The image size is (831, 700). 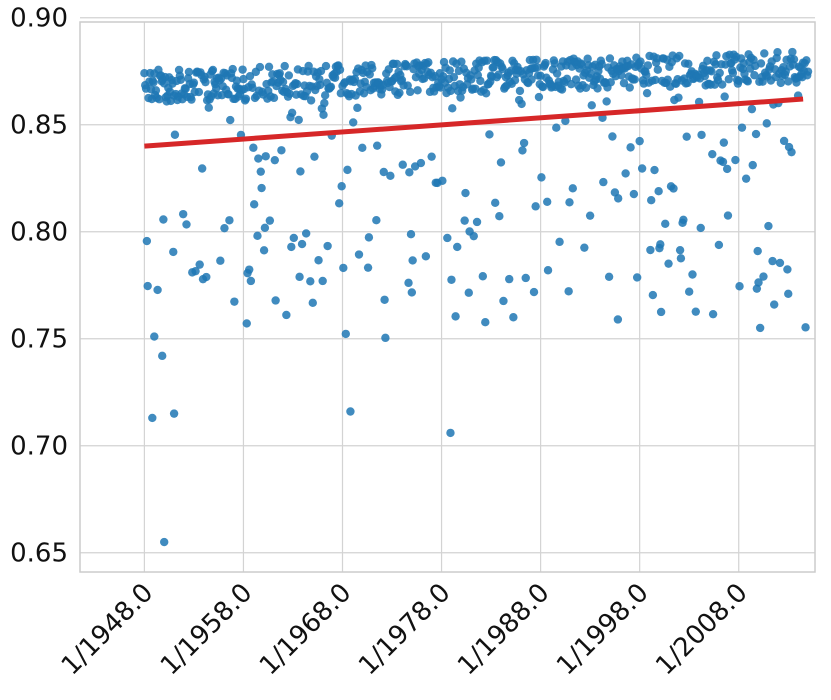 I want to click on x-tick-label: 1/1958.0, so click(x=206, y=629).